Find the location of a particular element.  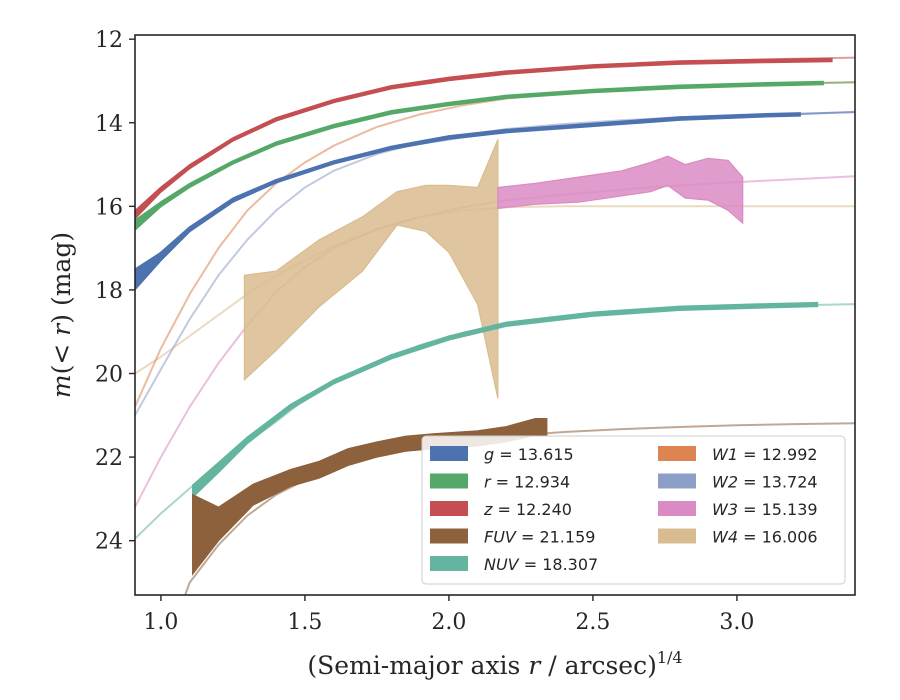

legend-swatch-nuv is located at coordinates (449, 563).